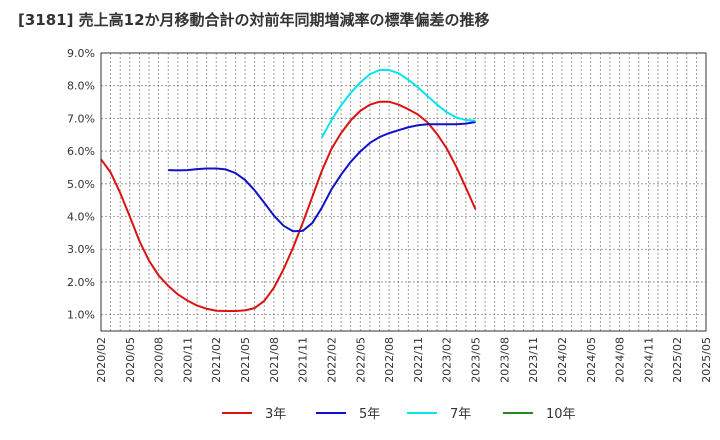  I want to click on x-tick-label: 2024/08, so click(620, 360).